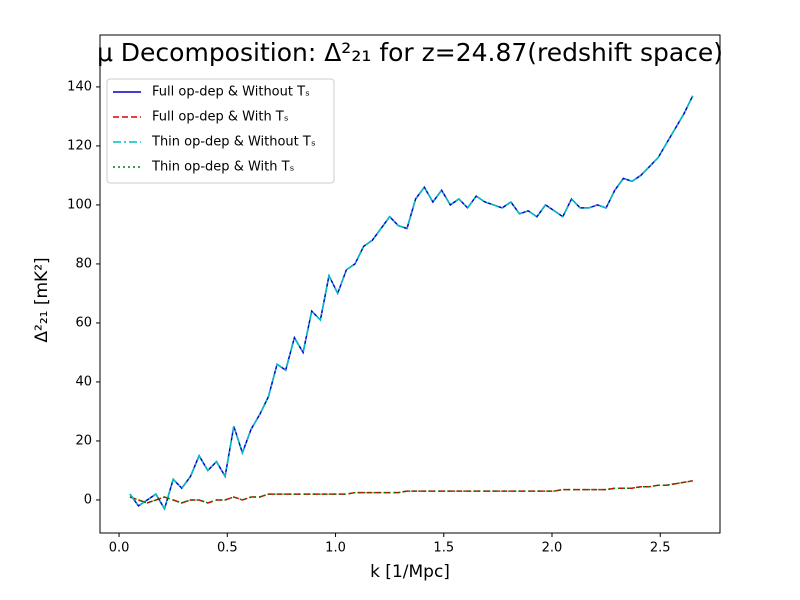 The height and width of the screenshot is (600, 800). Describe the element at coordinates (227, 548) in the screenshot. I see `x-tick-label: 0.5` at that location.